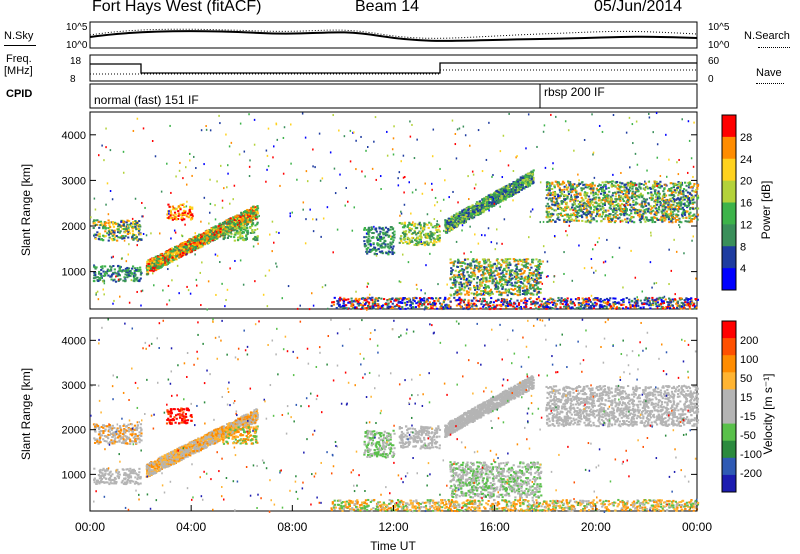 The image size is (800, 554). I want to click on nsky-legend-line, so click(20, 45).